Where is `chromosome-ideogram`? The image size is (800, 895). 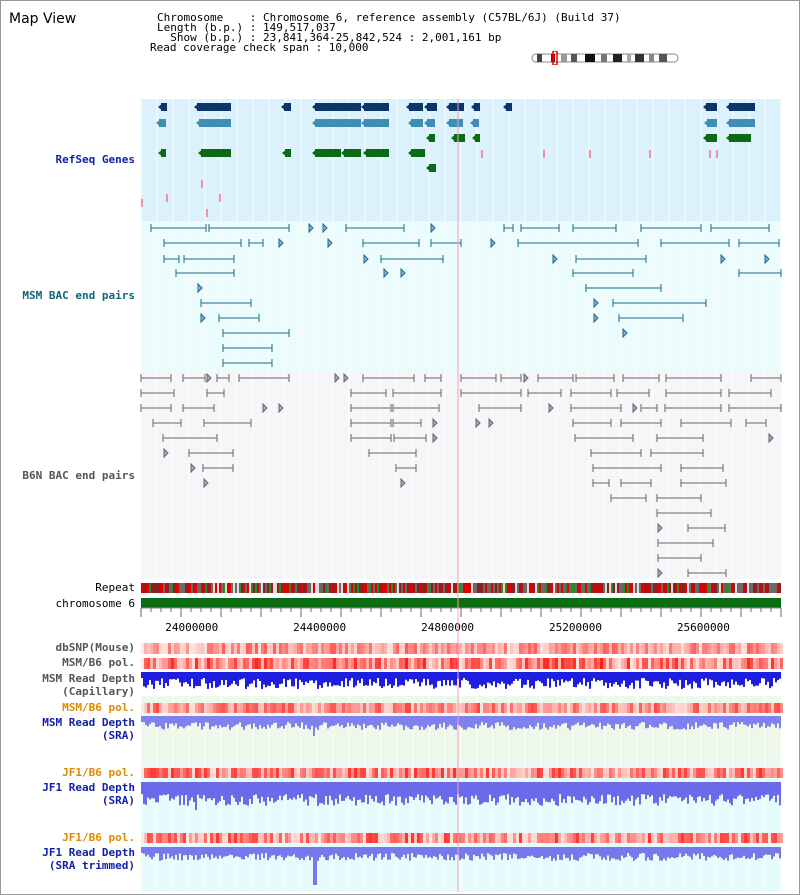 chromosome-ideogram is located at coordinates (606, 58).